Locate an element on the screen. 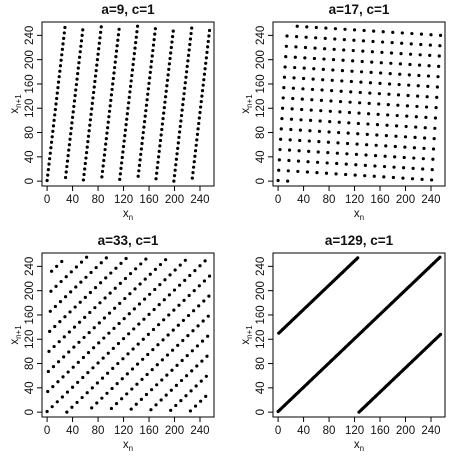 The image size is (474, 460). scatter-points is located at coordinates (128, 103).